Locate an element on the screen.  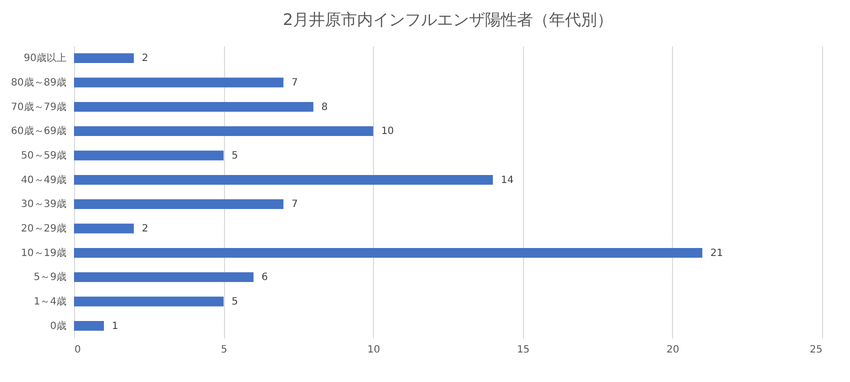
x-tick-label: 5 is located at coordinates (224, 350).